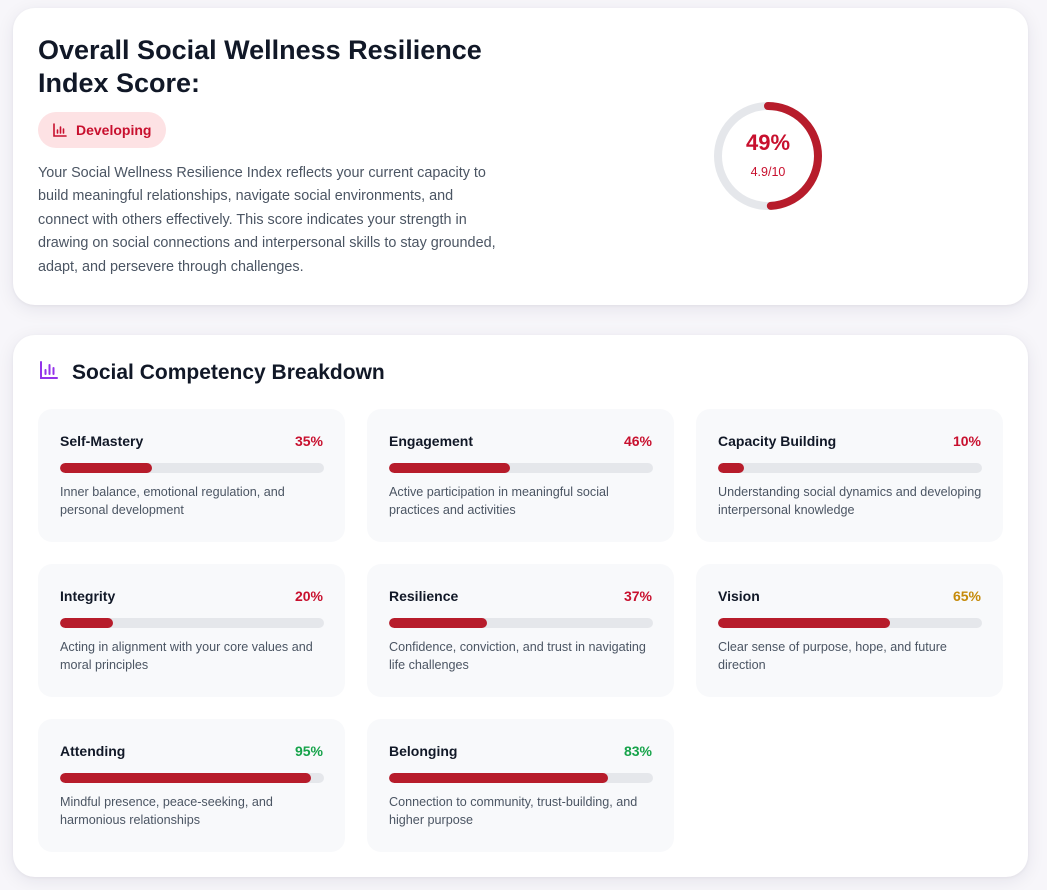  What do you see at coordinates (102, 441) in the screenshot?
I see `competency-name: Self-Mastery` at bounding box center [102, 441].